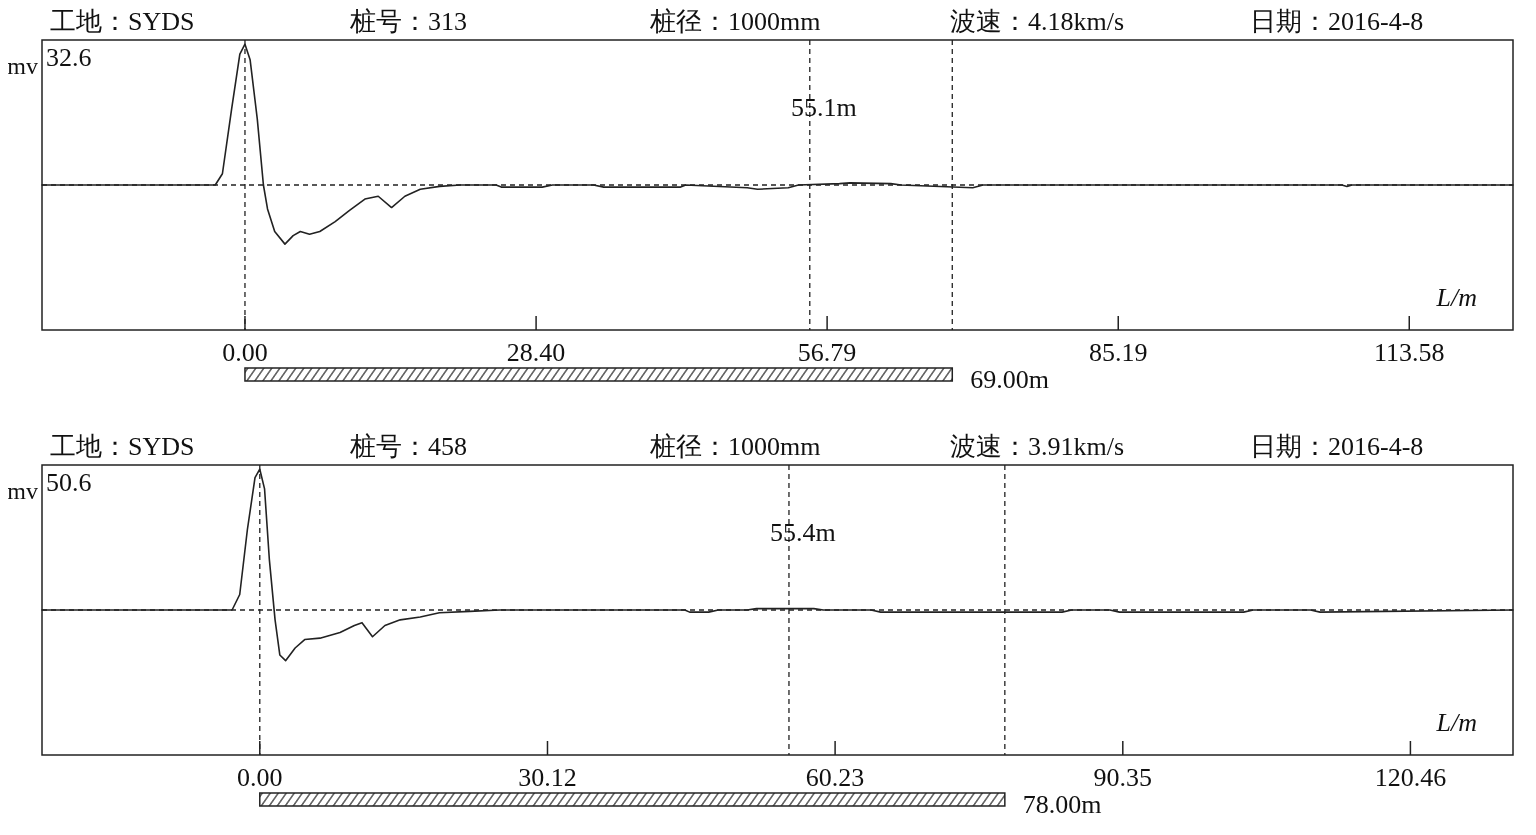 Image resolution: width=1536 pixels, height=835 pixels. Describe the element at coordinates (1037, 21) in the screenshot. I see `text: 波速：4.18km/s` at that location.